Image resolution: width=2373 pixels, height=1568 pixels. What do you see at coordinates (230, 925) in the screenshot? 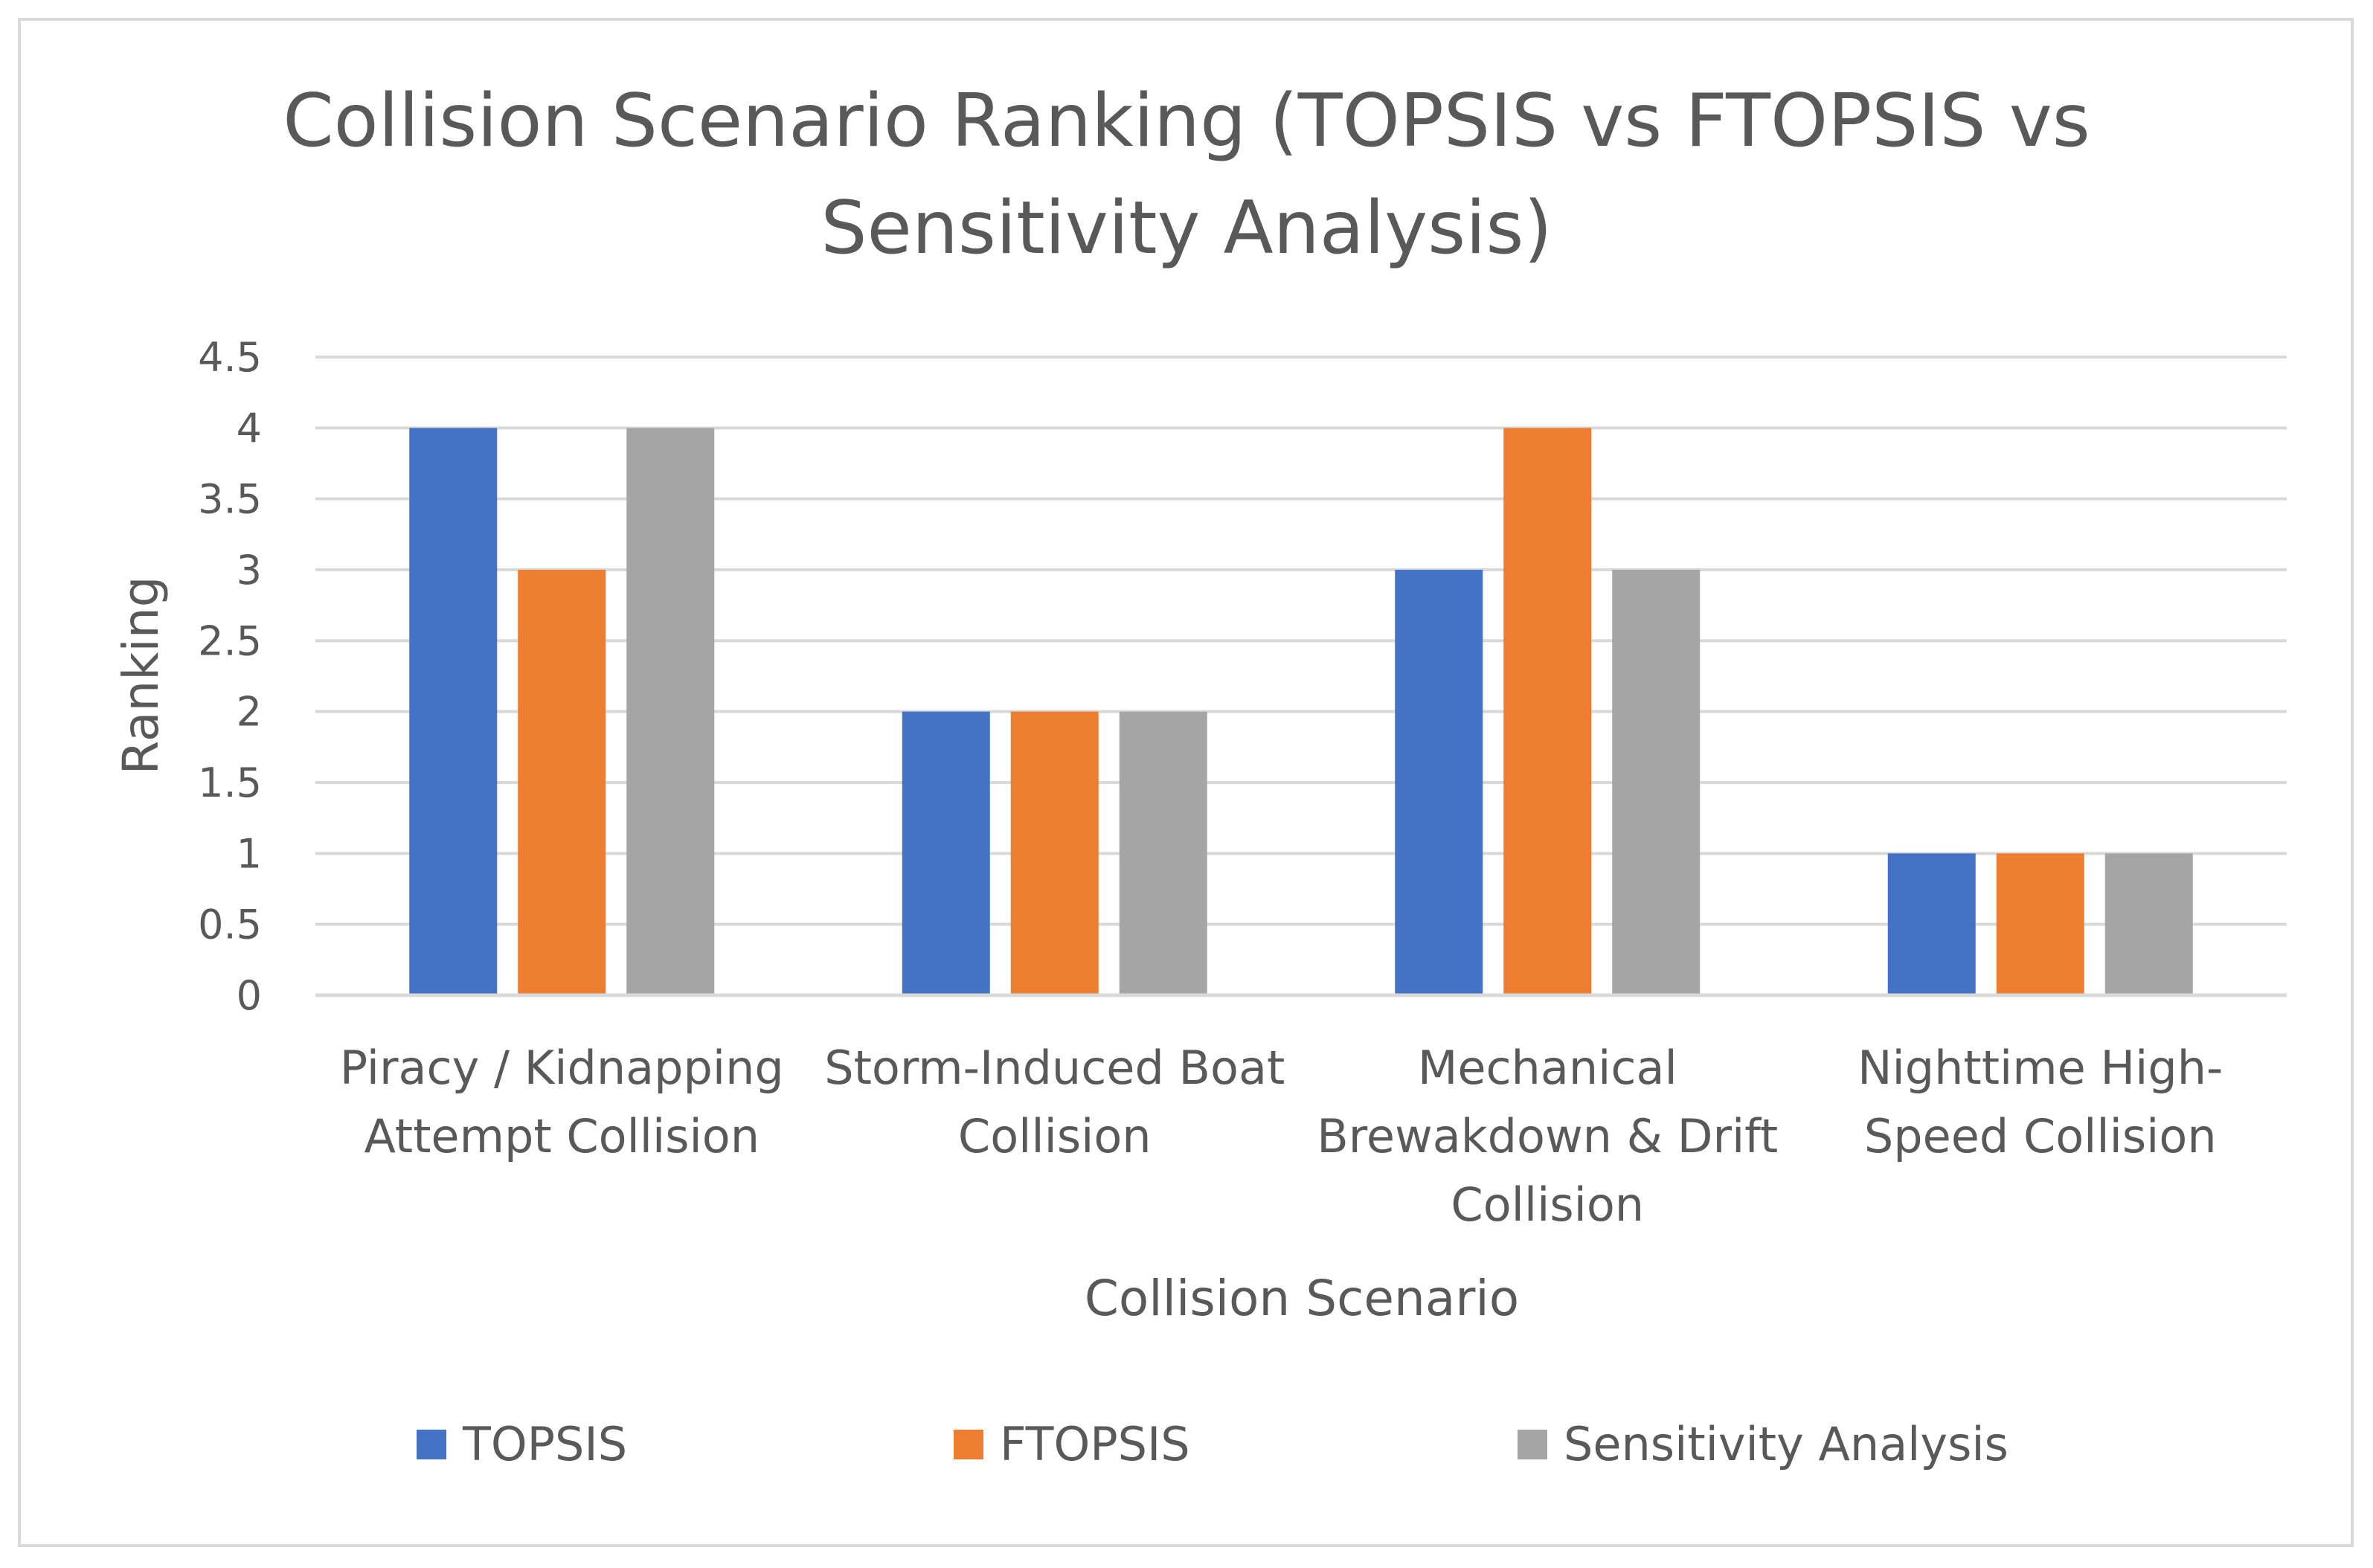
I see `y-tick-label: 0.5` at bounding box center [230, 925].